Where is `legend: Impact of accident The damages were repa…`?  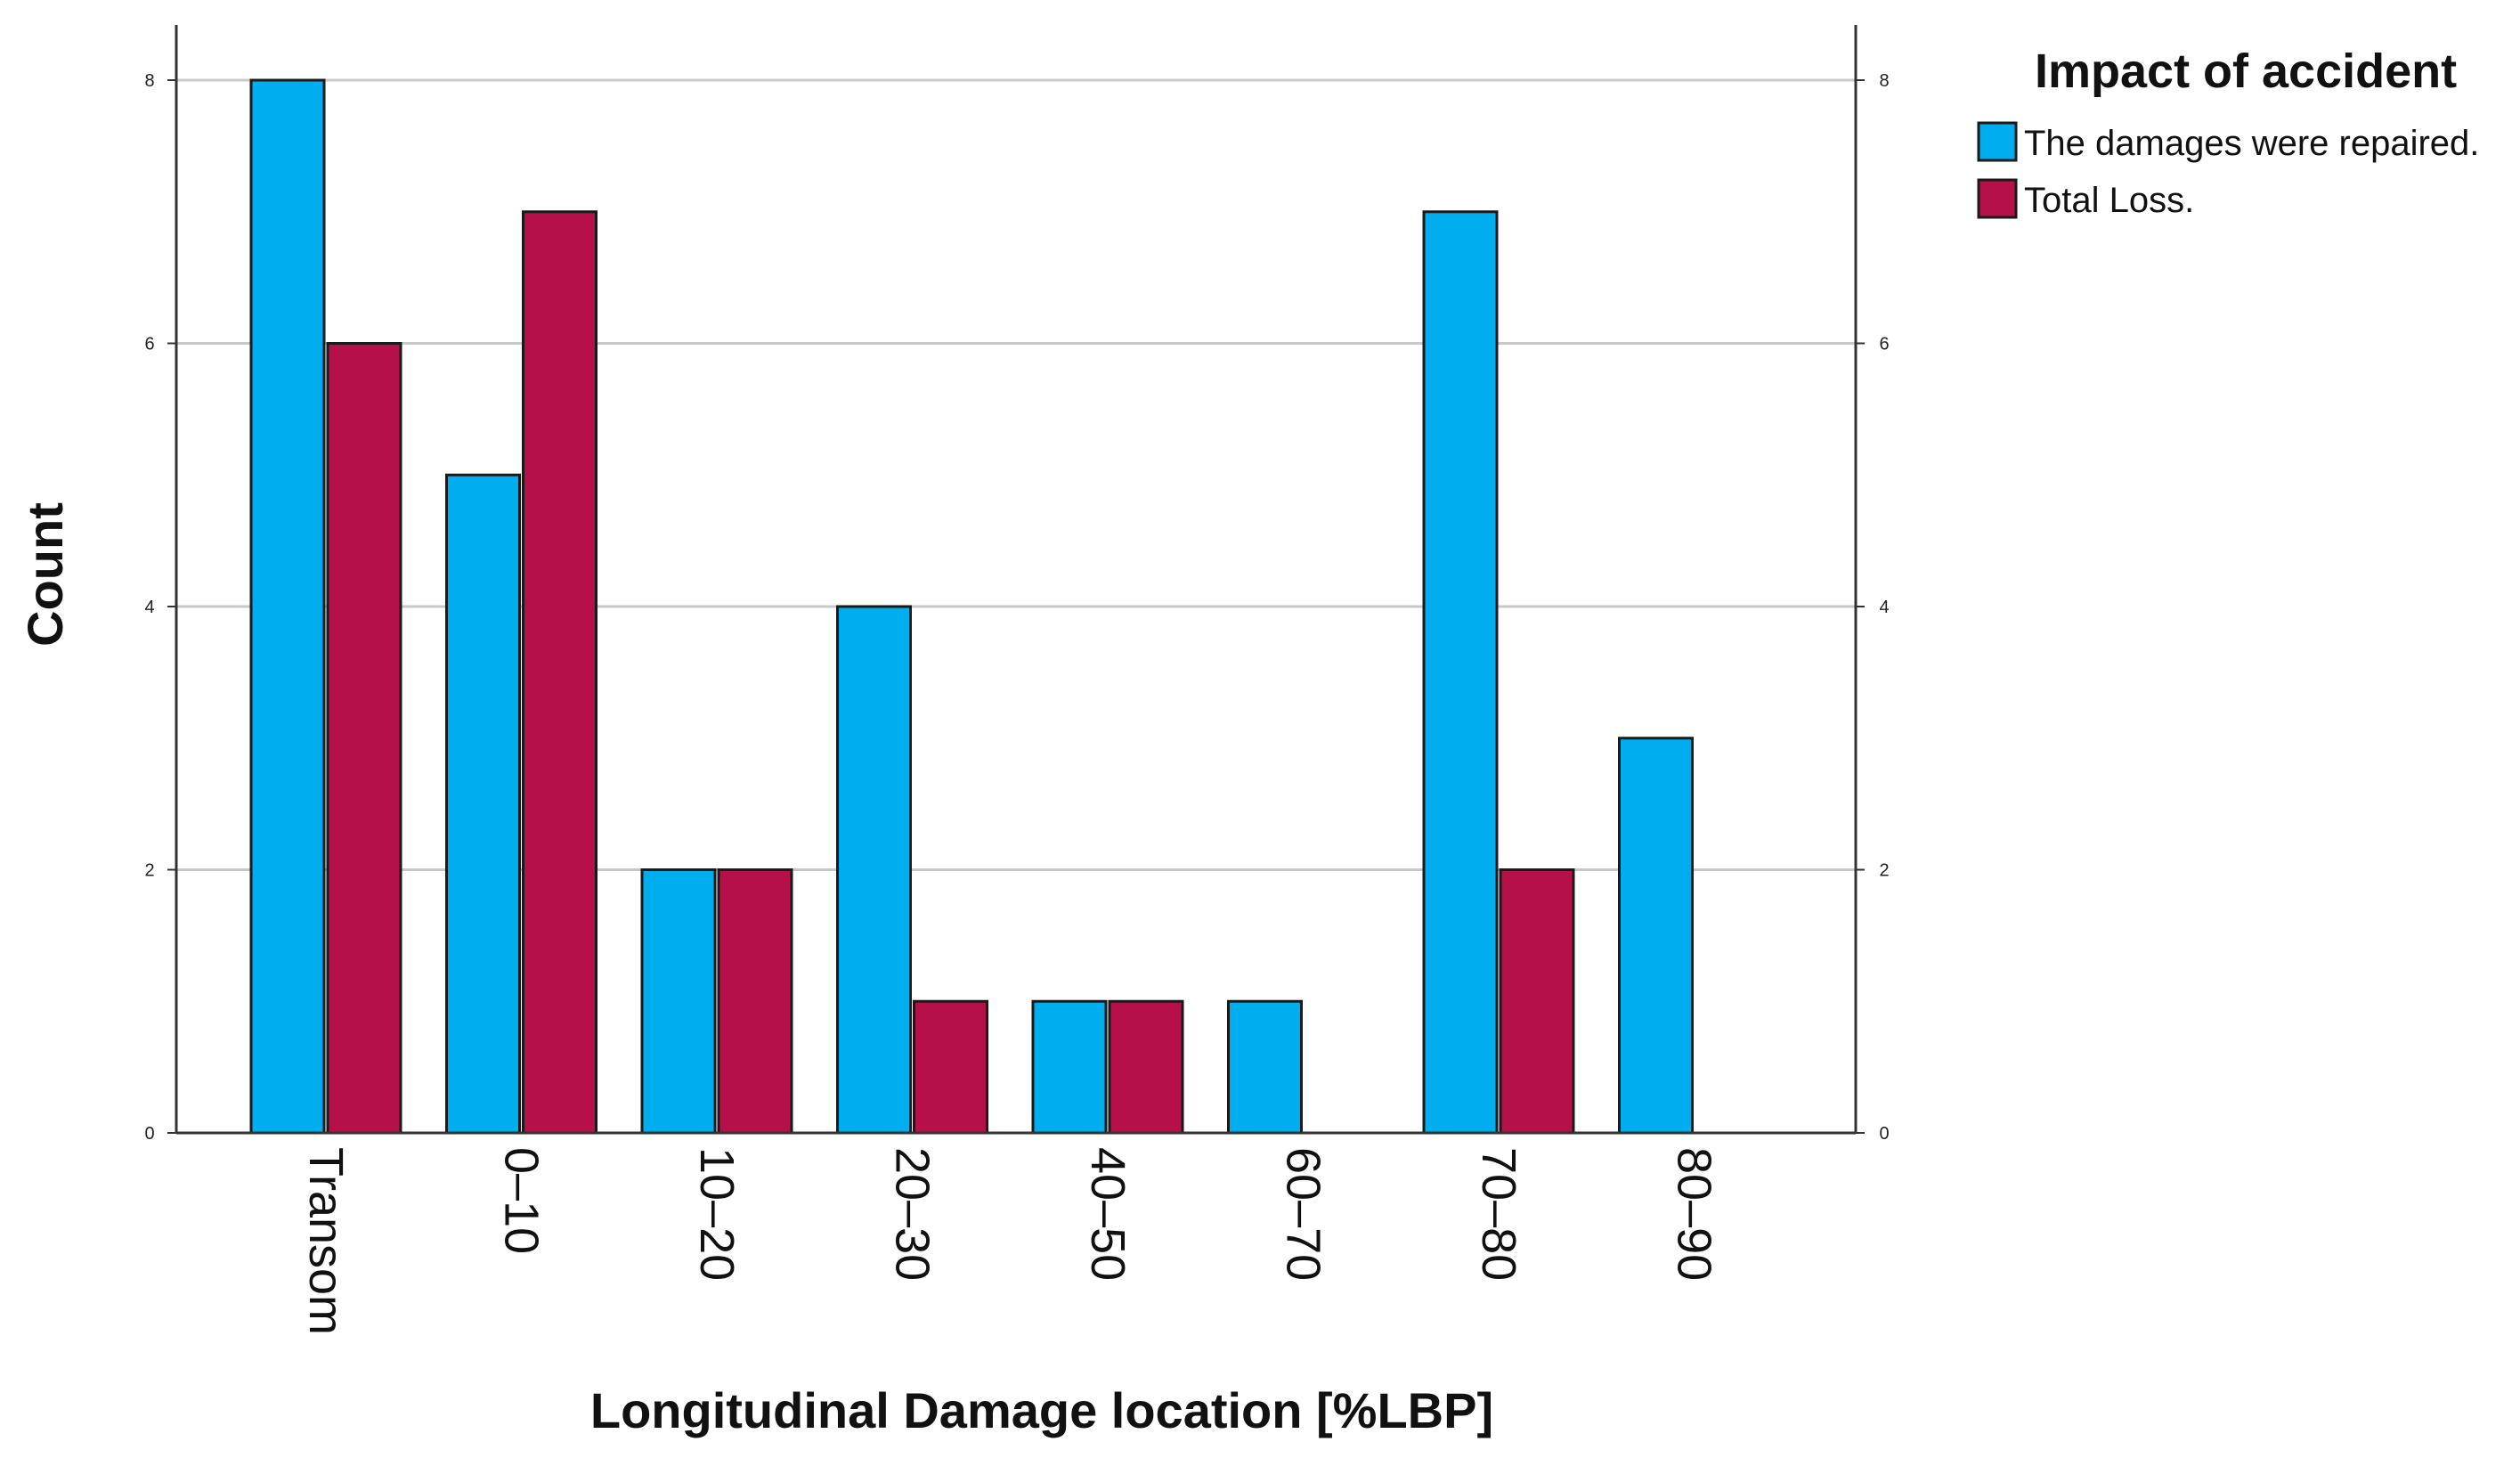 legend: Impact of accident The damages were repa… is located at coordinates (2228, 132).